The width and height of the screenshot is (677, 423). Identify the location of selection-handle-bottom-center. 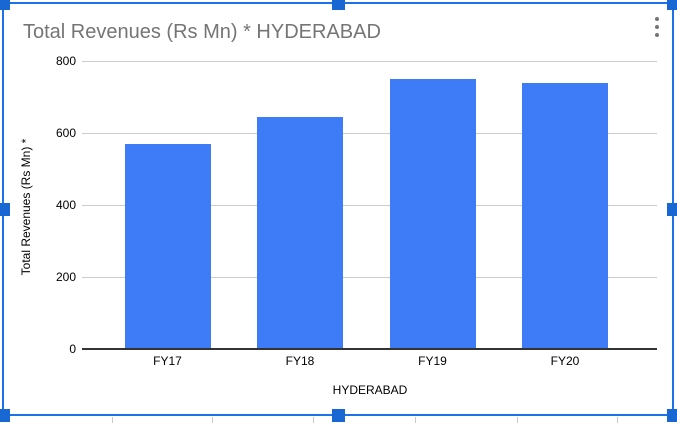
(338, 415).